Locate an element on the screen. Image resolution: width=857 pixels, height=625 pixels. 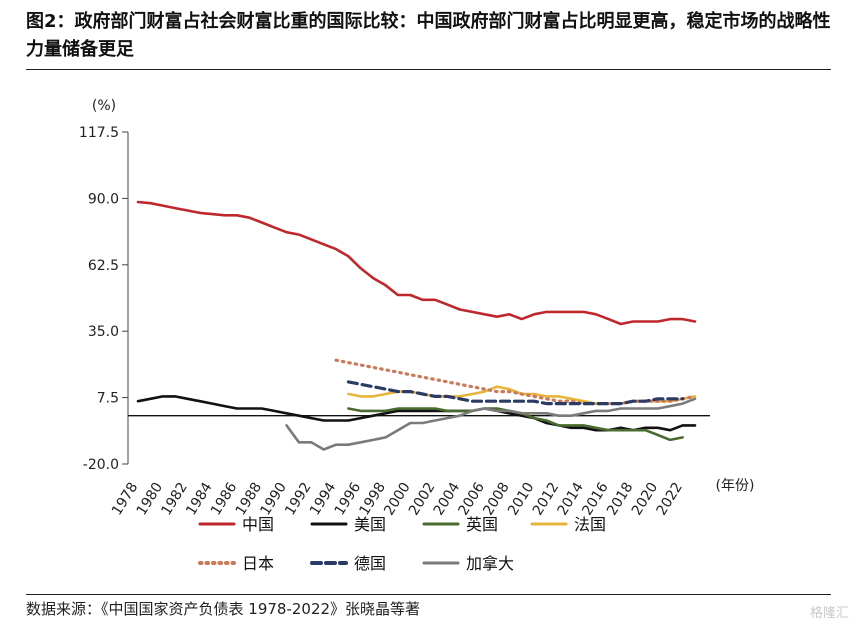
legend-entry: 德国 is located at coordinates (348, 563).